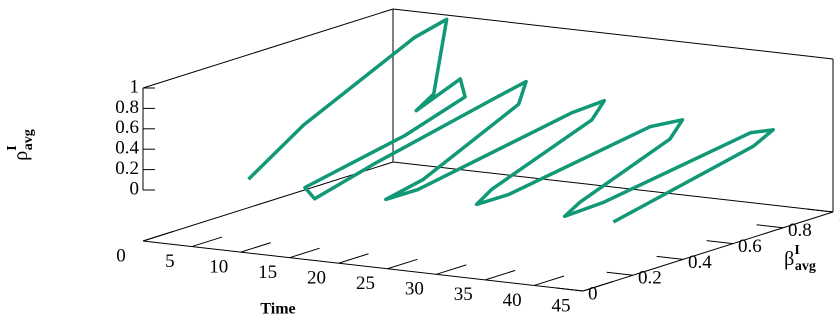 The height and width of the screenshot is (322, 840). I want to click on symbol: β, so click(789, 259).